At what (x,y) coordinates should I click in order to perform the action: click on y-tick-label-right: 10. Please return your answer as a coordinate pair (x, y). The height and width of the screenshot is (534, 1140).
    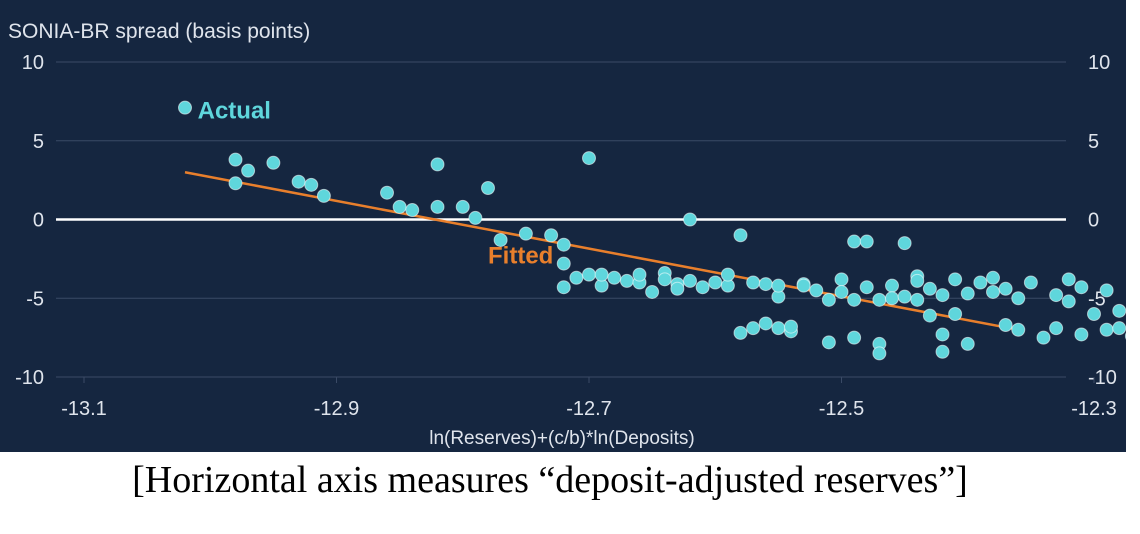
    Looking at the image, I should click on (1099, 63).